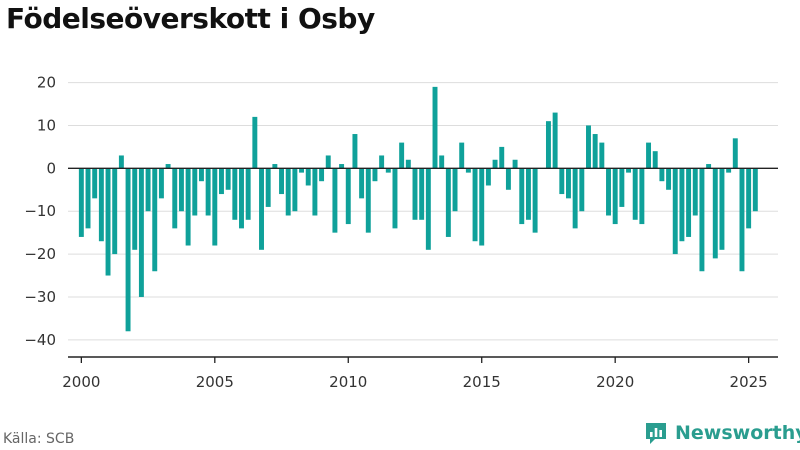 The width and height of the screenshot is (800, 450). Describe the element at coordinates (348, 382) in the screenshot. I see `x-tick-label: 2010` at that location.